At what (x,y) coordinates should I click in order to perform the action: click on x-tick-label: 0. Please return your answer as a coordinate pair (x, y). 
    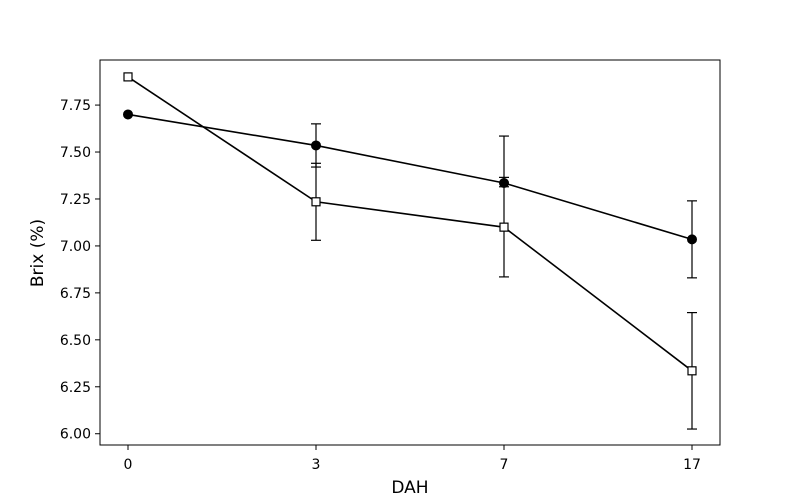
    Looking at the image, I should click on (128, 465).